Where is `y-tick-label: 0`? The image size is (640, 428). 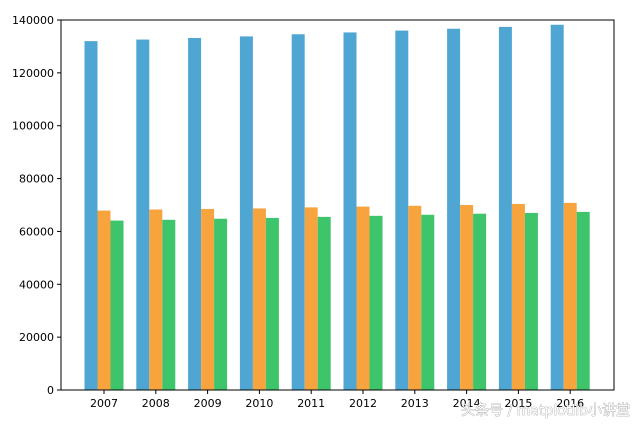
y-tick-label: 0 is located at coordinates (50, 390).